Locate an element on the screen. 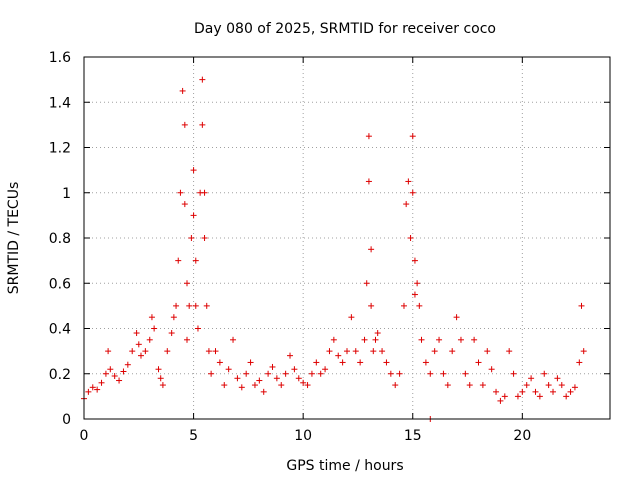 The height and width of the screenshot is (480, 640). y-tick-label: 0.6 is located at coordinates (60, 284).